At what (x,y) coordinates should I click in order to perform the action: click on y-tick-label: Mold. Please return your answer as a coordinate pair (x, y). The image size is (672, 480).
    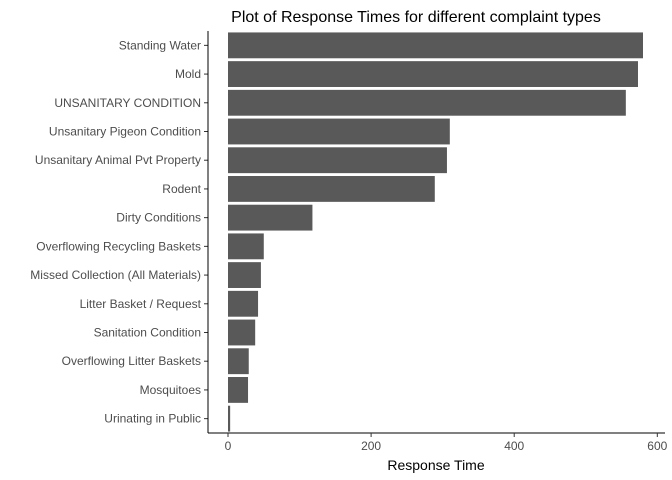
    Looking at the image, I should click on (188, 74).